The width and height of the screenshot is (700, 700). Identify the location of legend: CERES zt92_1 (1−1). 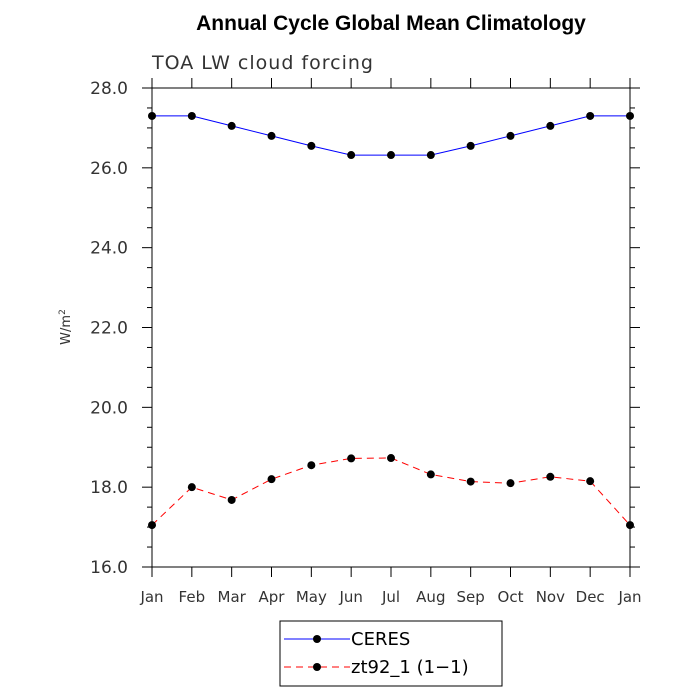
(391, 653).